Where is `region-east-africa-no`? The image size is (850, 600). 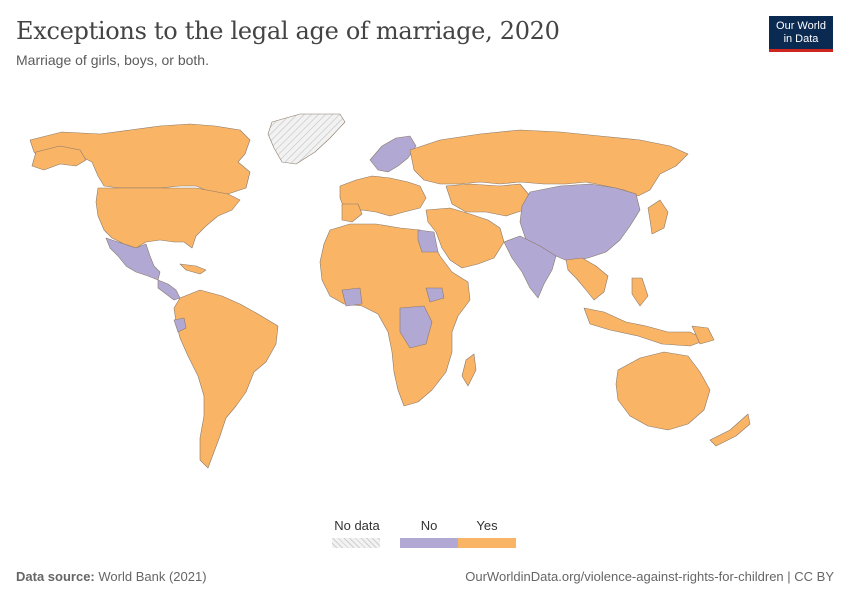 region-east-africa-no is located at coordinates (435, 295).